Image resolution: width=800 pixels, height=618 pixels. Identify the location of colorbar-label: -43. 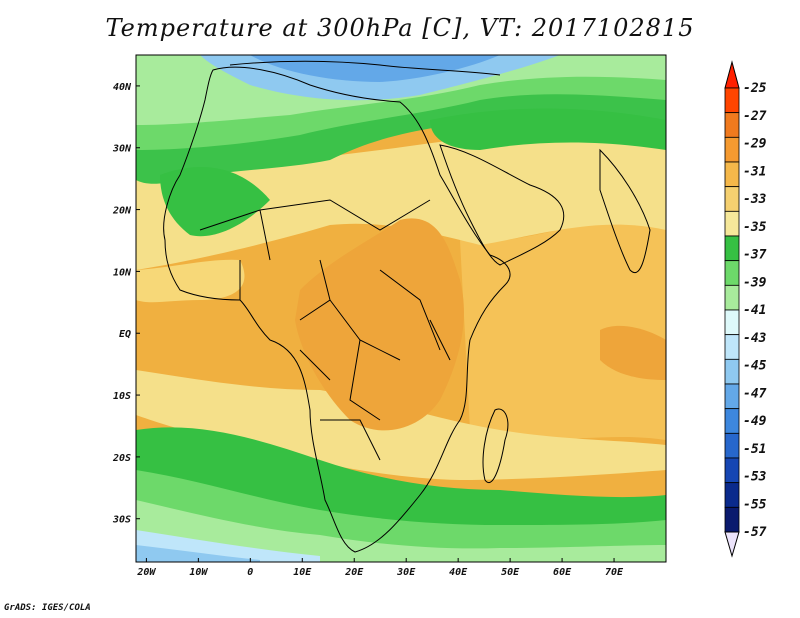
(755, 338).